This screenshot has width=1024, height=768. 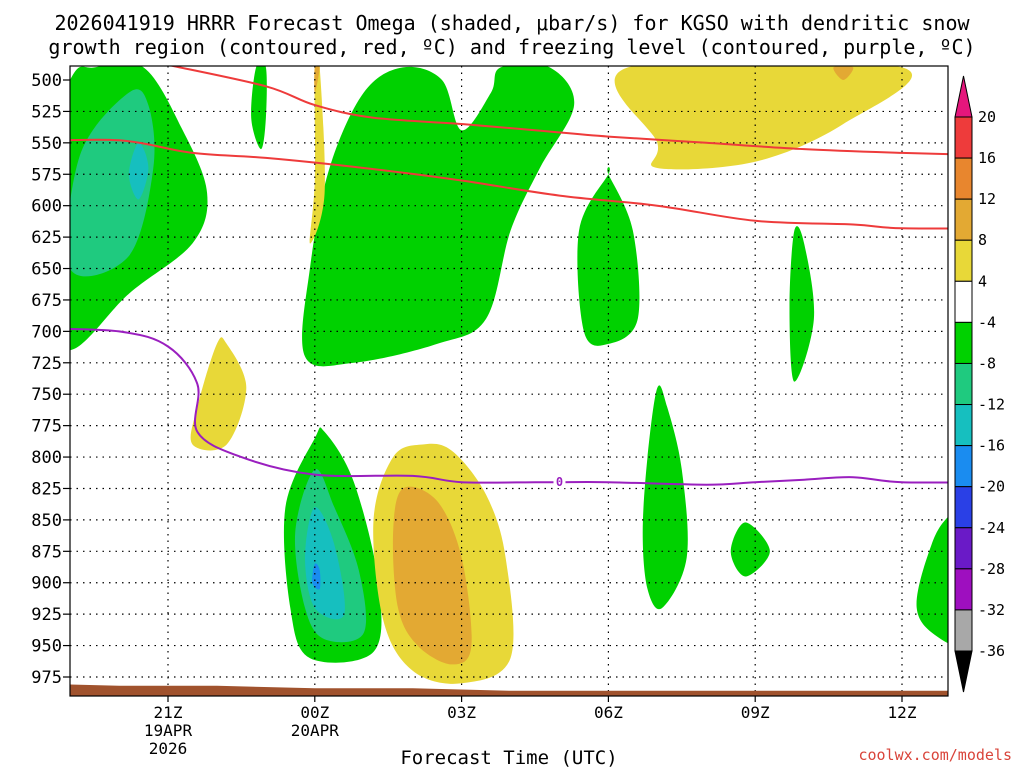 I want to click on colorbar-label-0: 20, so click(x=987, y=117).